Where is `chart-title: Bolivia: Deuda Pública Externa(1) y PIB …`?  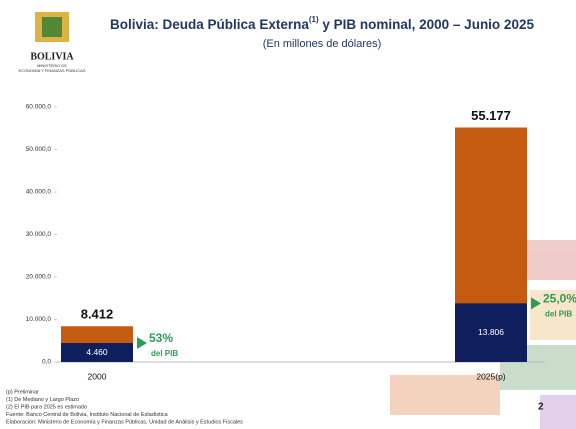
chart-title: Bolivia: Deuda Pública Externa(1) y PIB … is located at coordinates (322, 23).